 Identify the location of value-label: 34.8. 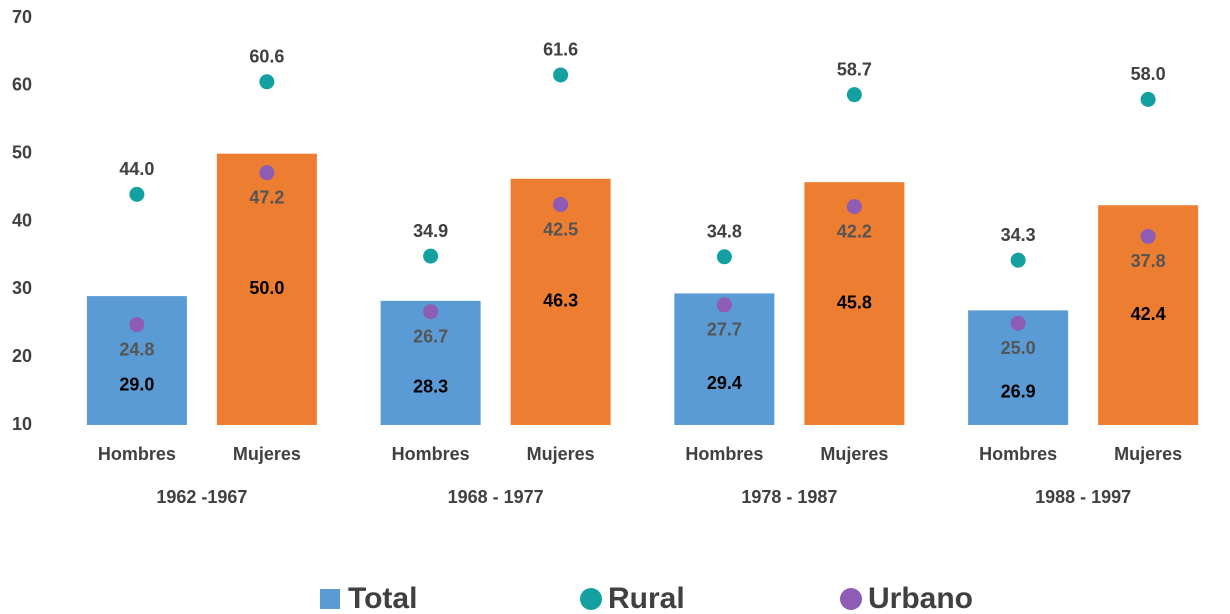
(724, 232).